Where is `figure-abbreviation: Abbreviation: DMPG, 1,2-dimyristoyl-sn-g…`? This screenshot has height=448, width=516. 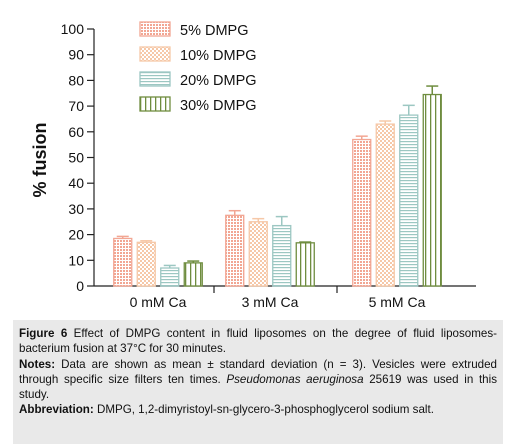 figure-abbreviation: Abbreviation: DMPG, 1,2-dimyristoyl-sn-g… is located at coordinates (258, 409).